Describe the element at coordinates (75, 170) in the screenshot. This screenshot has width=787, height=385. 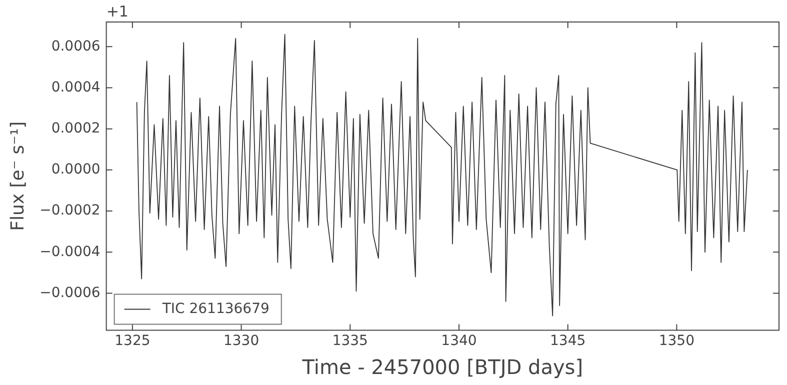
I see `y-tick-label: 0.0000` at that location.